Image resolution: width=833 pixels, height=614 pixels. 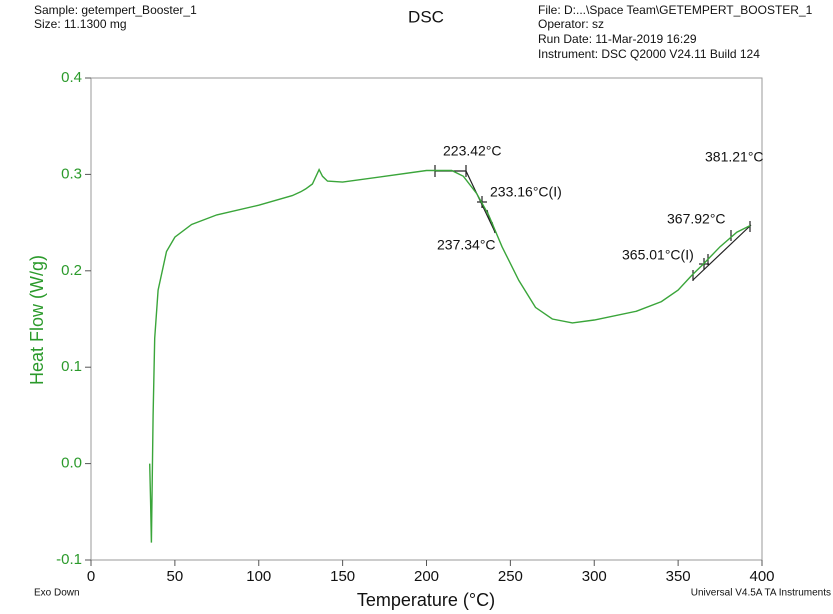 What do you see at coordinates (472, 151) in the screenshot?
I see `annotation: 223.42°C` at bounding box center [472, 151].